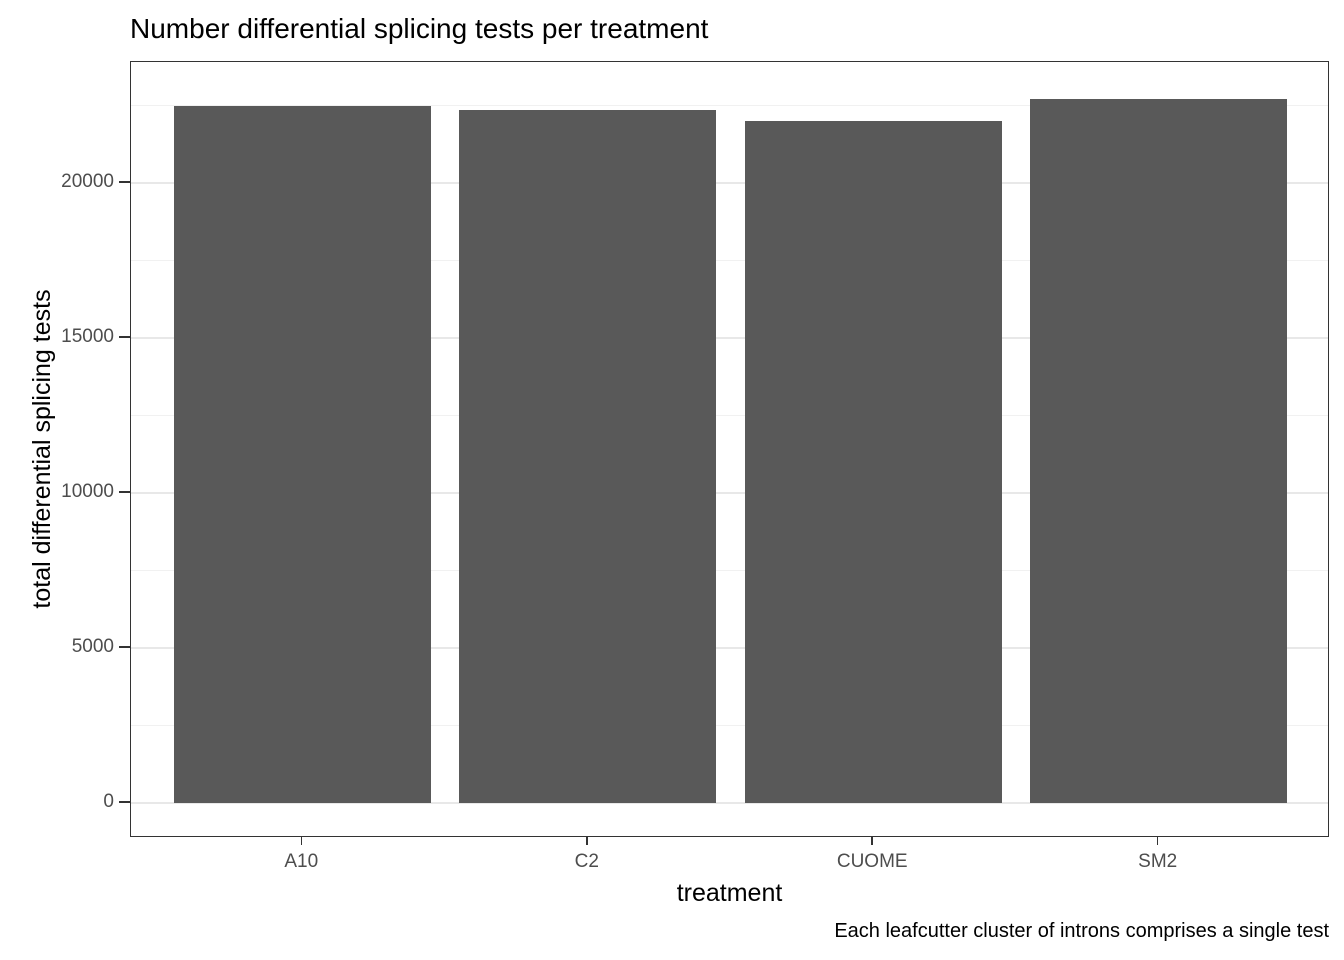 This screenshot has height=960, width=1344. What do you see at coordinates (729, 893) in the screenshot?
I see `x-axis-title: treatment` at bounding box center [729, 893].